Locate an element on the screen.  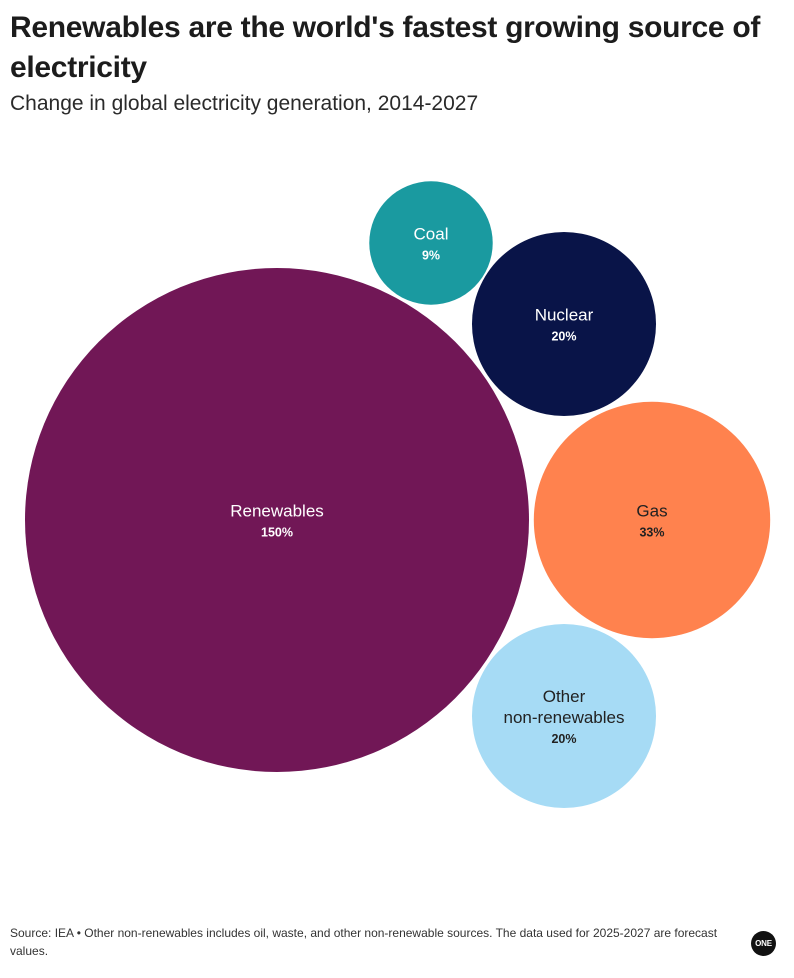
bubble-other-non-renewables: Other non-renewables 20% is located at coordinates (564, 716).